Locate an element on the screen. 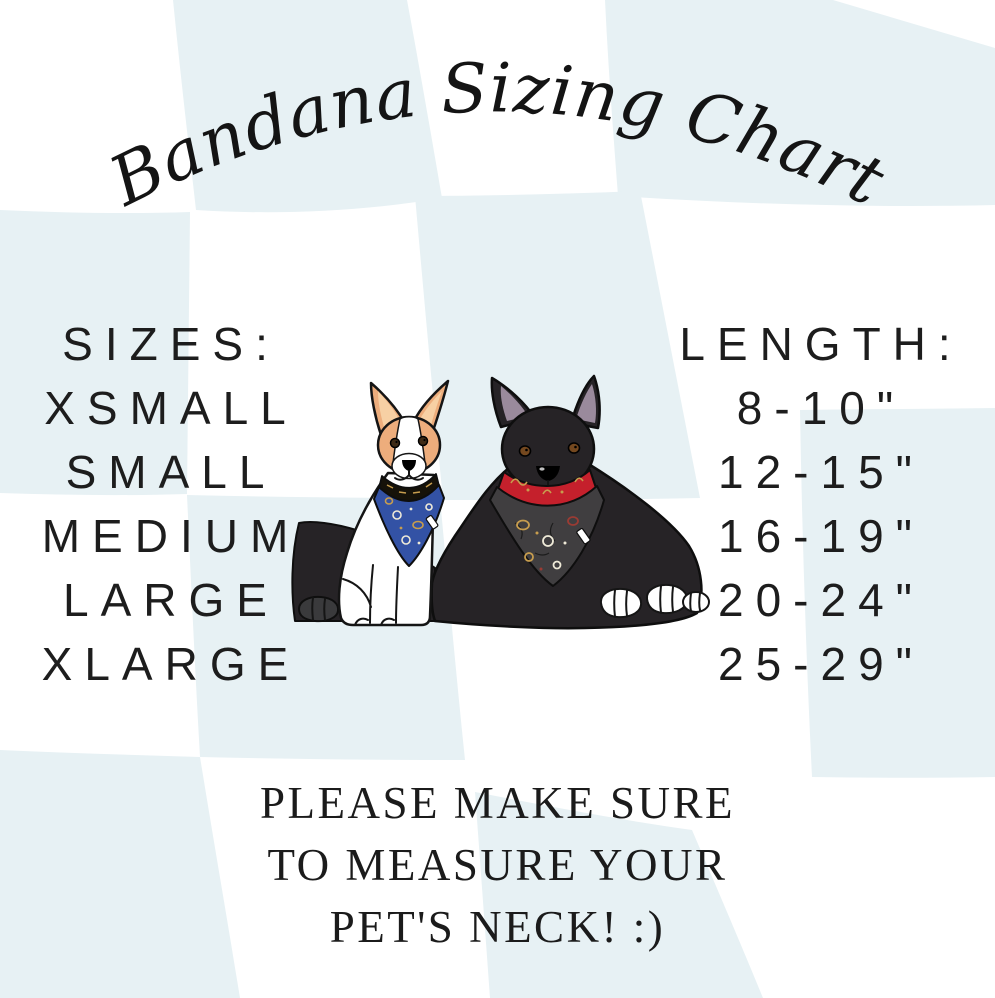 This screenshot has height=998, width=995. corgi is located at coordinates (393, 503).